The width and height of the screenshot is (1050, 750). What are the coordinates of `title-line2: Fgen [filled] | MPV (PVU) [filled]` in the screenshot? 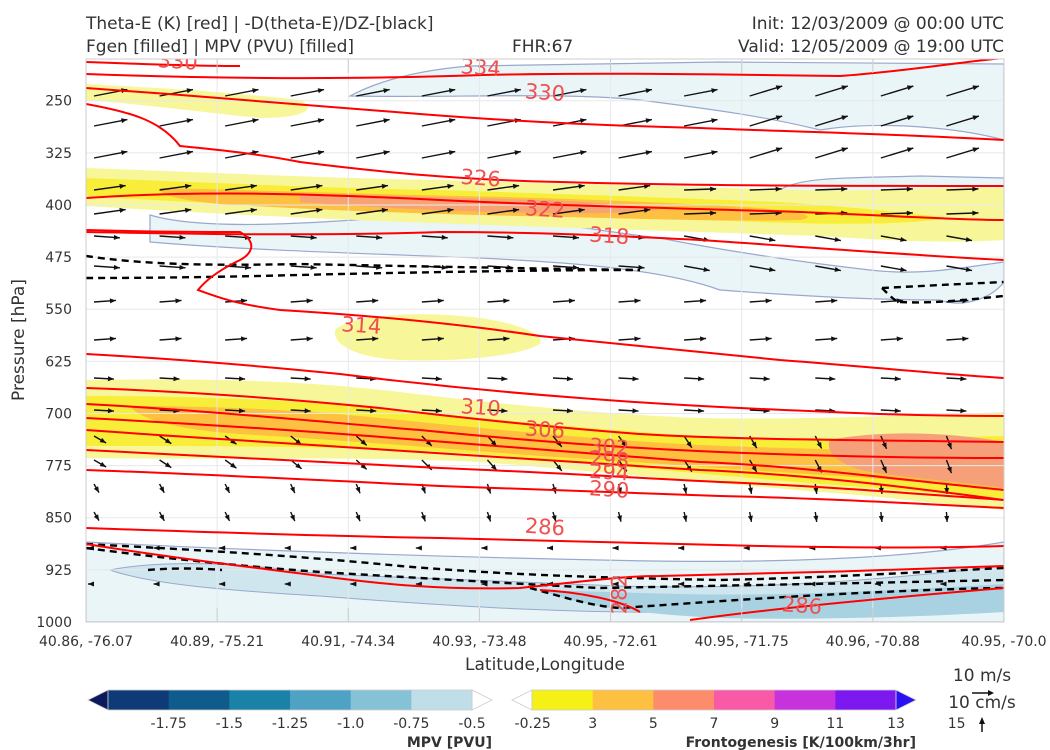 It's located at (220, 47).